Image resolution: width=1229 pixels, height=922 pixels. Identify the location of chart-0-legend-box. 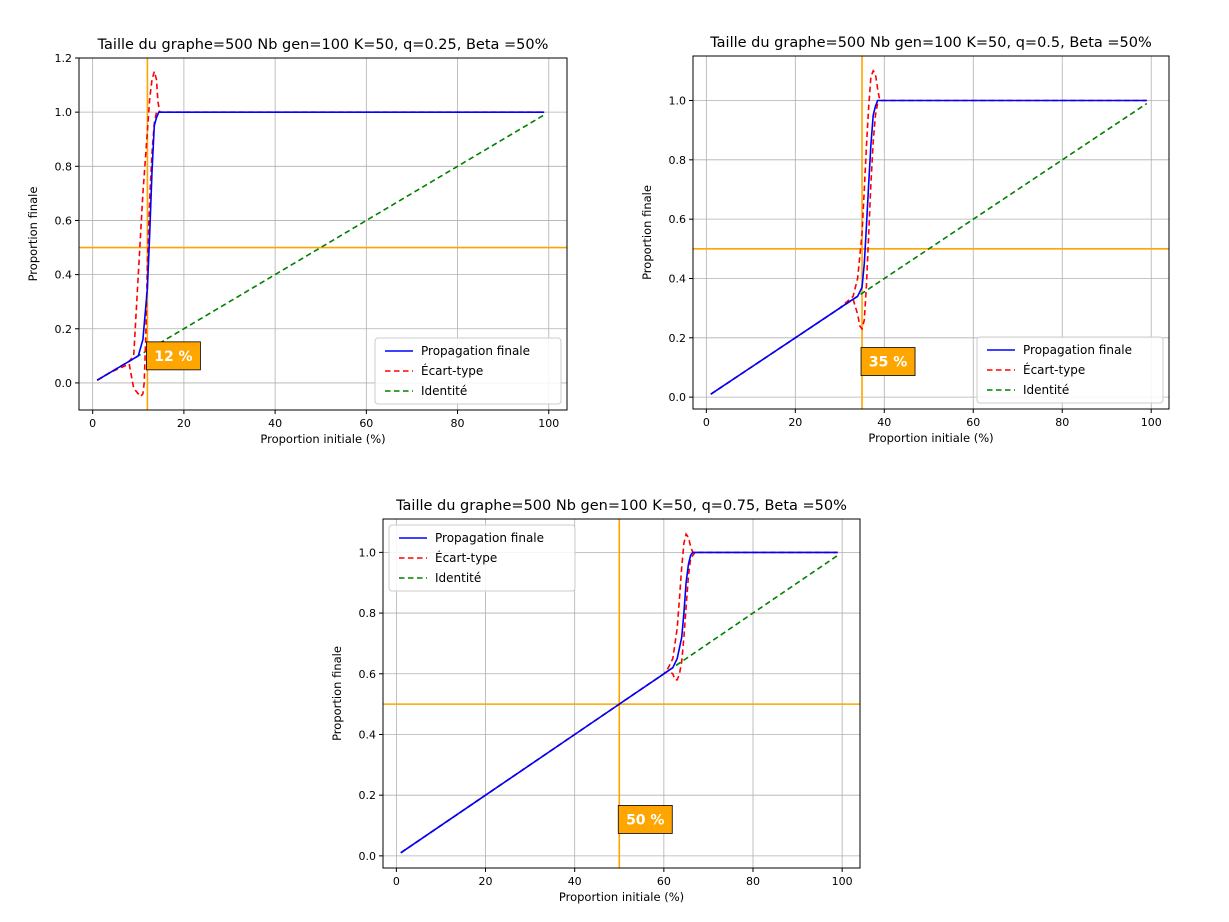
(468, 371).